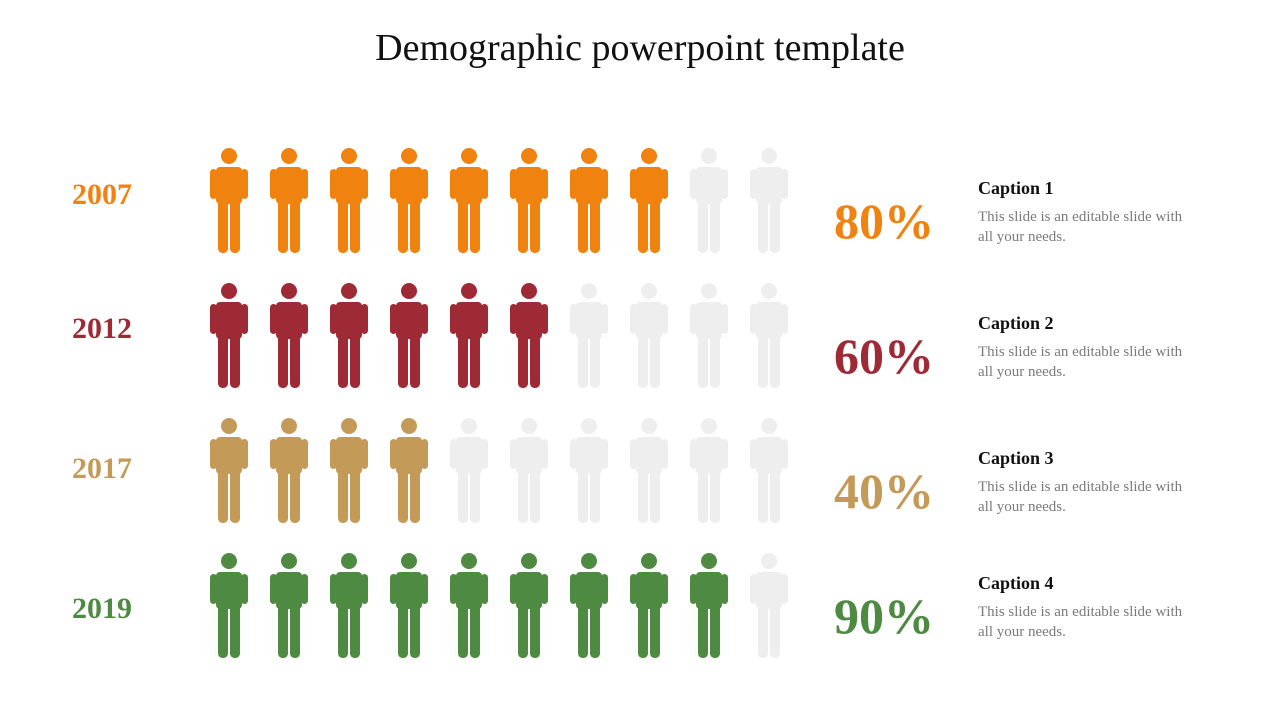  I want to click on row-year: 2019, so click(102, 608).